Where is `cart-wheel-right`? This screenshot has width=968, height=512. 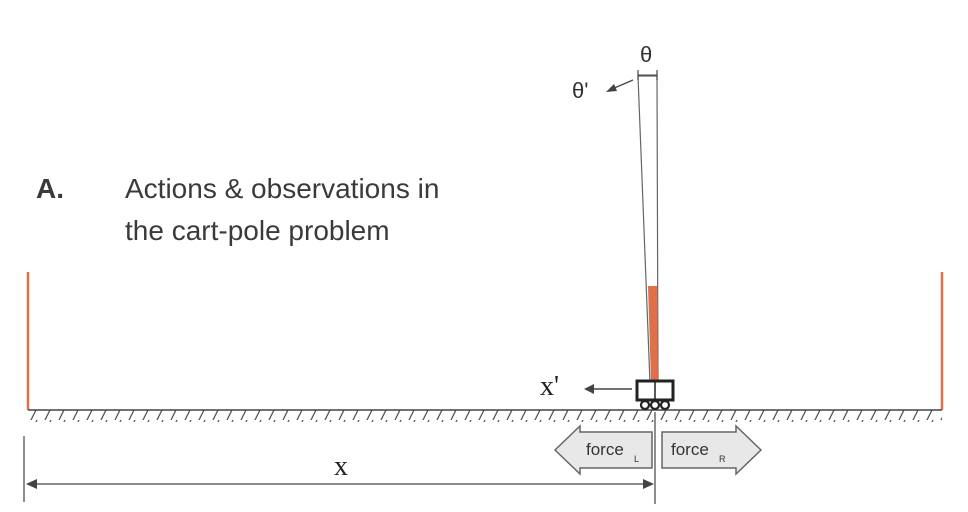
cart-wheel-right is located at coordinates (665, 405).